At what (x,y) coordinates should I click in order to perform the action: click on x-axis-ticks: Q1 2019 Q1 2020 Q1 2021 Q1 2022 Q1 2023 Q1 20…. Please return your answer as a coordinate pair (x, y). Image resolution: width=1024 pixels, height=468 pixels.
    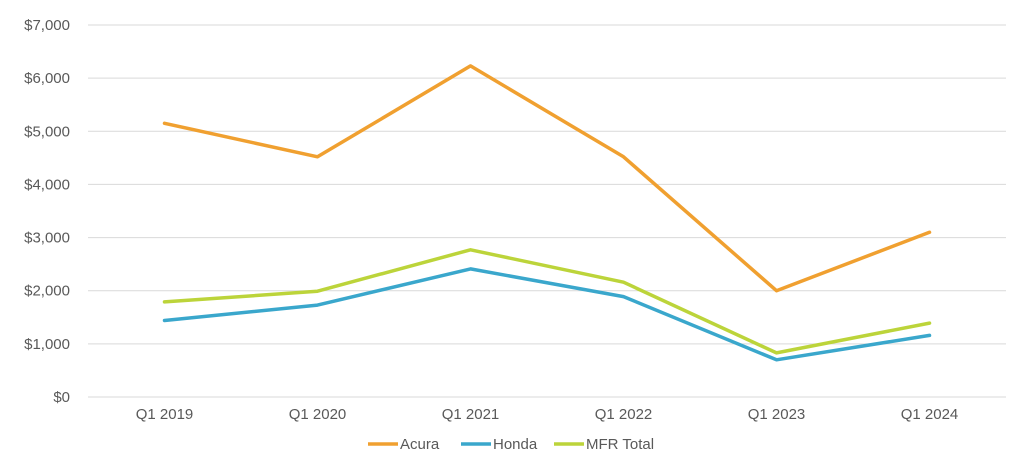
    Looking at the image, I should click on (547, 414).